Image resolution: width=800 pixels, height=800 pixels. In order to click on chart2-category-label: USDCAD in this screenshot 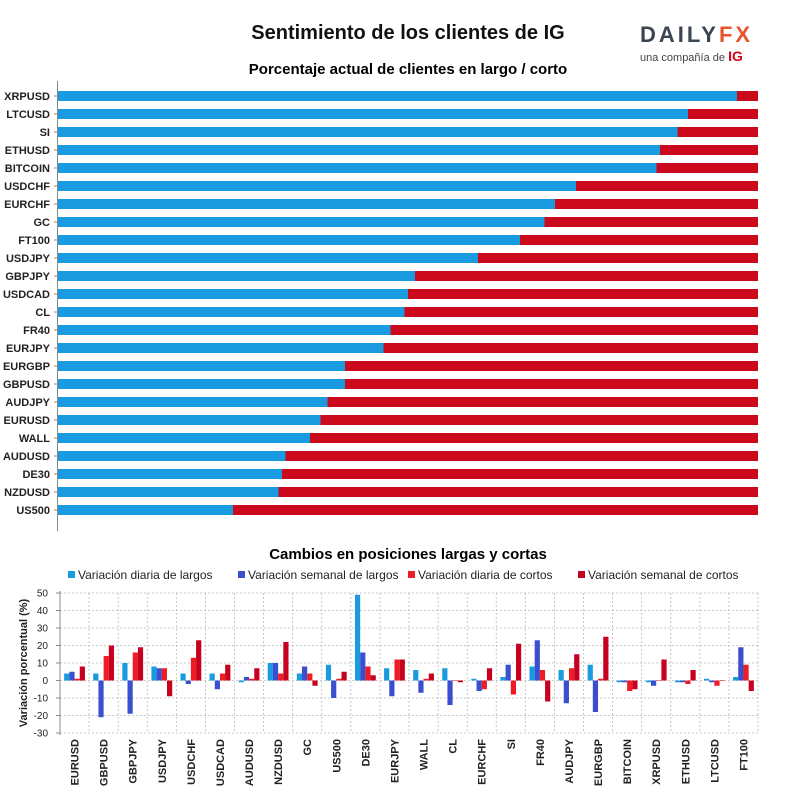, I will do `click(221, 762)`.